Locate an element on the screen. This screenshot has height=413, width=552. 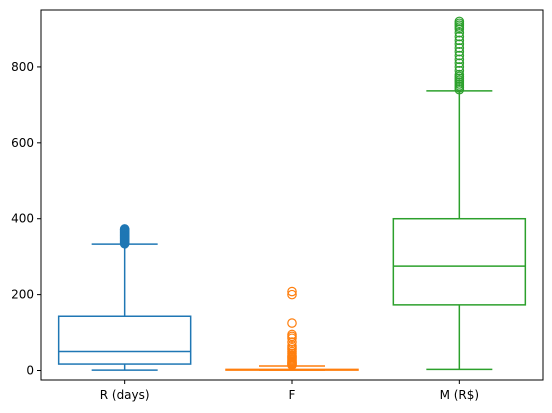
y-axis: 0 200 400 600 800 is located at coordinates (26, 219).